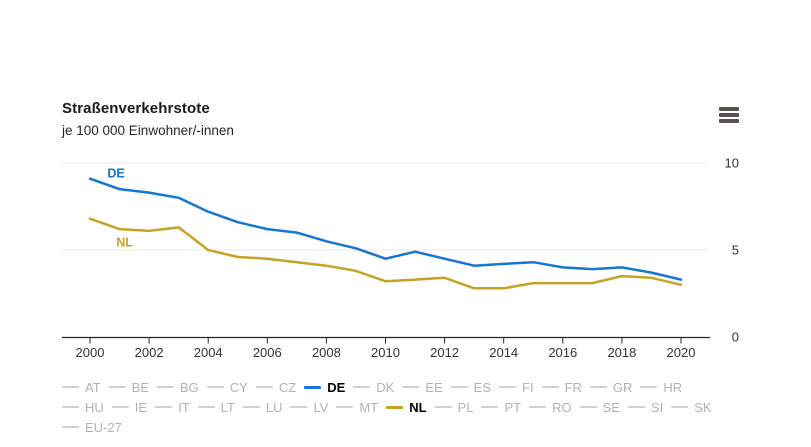  Describe the element at coordinates (550, 407) in the screenshot. I see `legend-item-ro: RO` at that location.